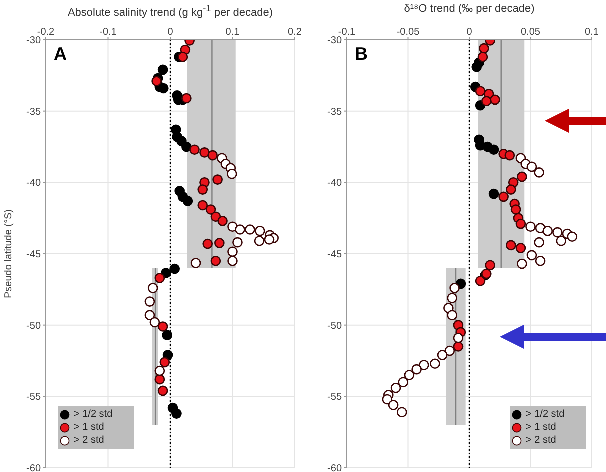 The image size is (606, 472). What do you see at coordinates (541, 427) in the screenshot?
I see `legend-label: > 1 std` at bounding box center [541, 427].